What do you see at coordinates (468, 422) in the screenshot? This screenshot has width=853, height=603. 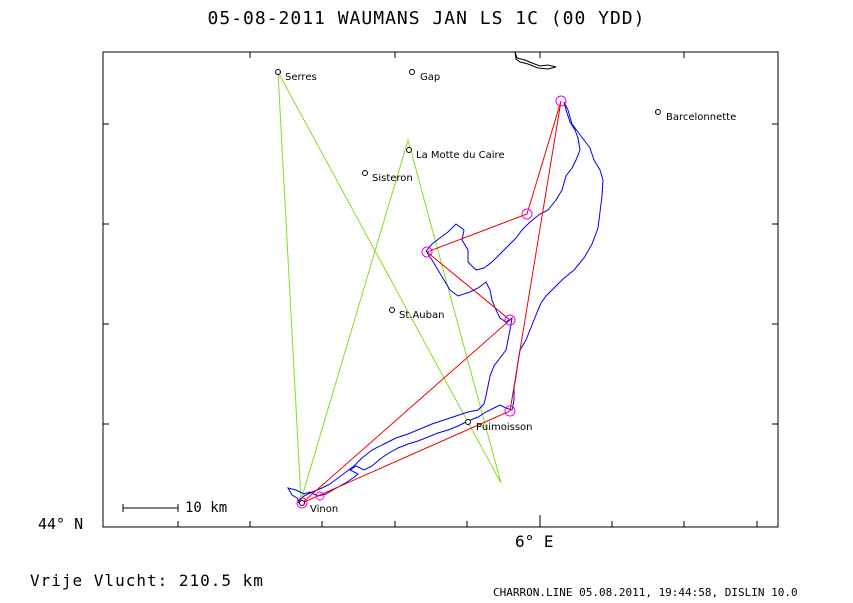 I see `town-marker-puimoisson` at bounding box center [468, 422].